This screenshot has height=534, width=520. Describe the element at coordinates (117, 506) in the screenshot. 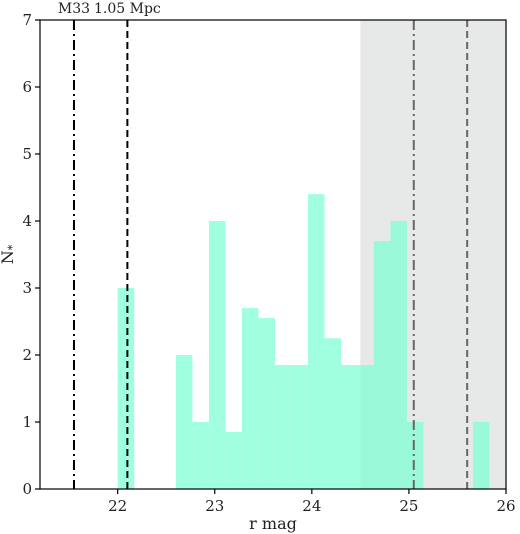

I see `x-tick-label: 22` at that location.